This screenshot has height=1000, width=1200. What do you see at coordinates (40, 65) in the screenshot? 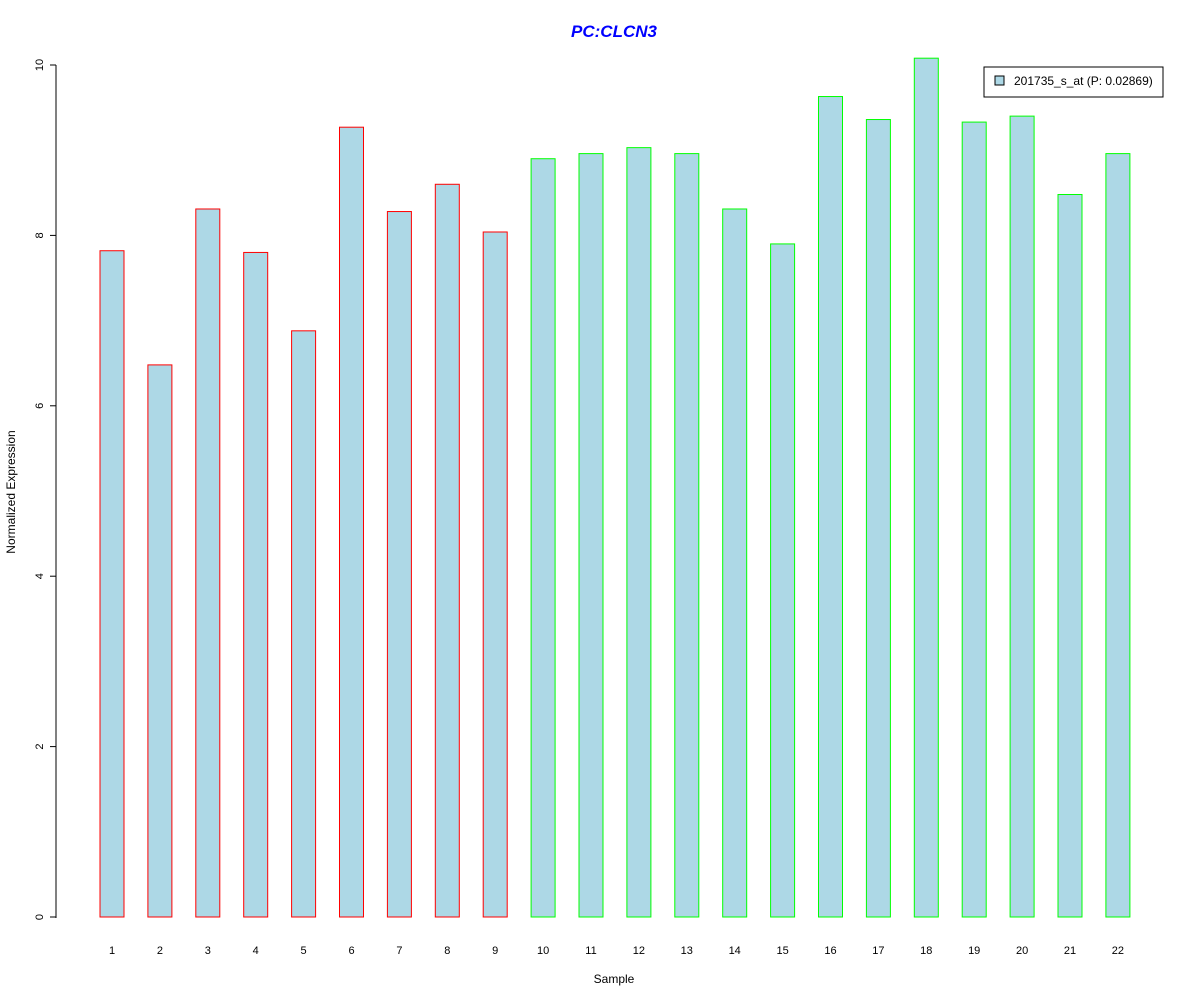
I see `y-tick-label: 10` at bounding box center [40, 65].